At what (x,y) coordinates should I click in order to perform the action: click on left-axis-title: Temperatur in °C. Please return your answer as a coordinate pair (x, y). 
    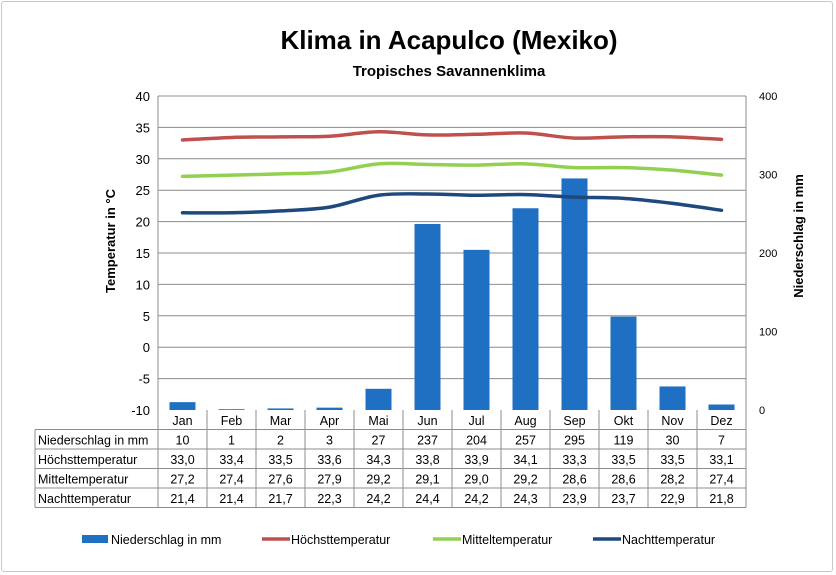
    Looking at the image, I should click on (110, 240).